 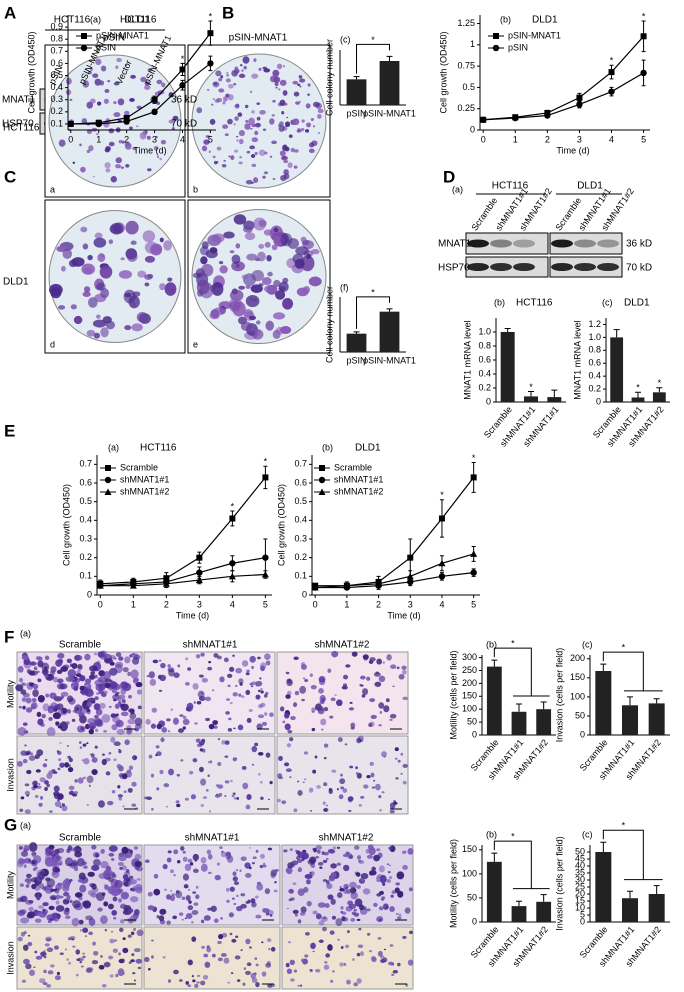 What do you see at coordinates (149, 150) in the screenshot?
I see `x-axis-label: Time (d)` at bounding box center [149, 150].